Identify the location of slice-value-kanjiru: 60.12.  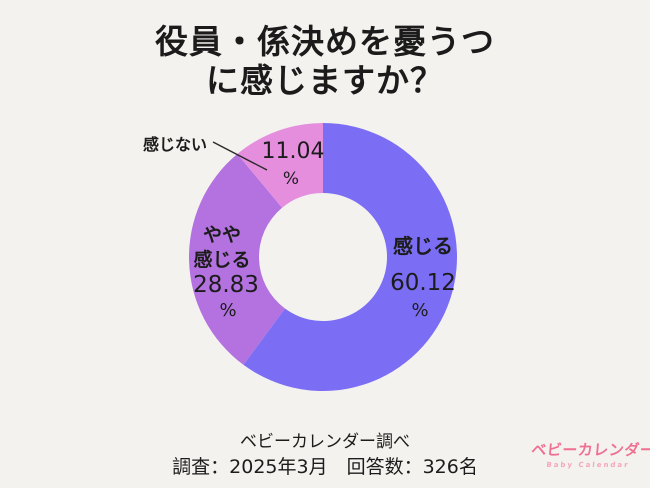
(423, 283).